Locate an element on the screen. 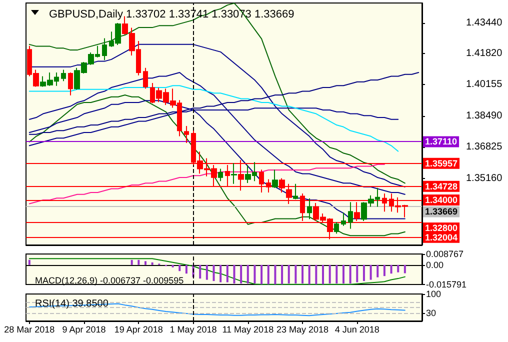 Image resolution: width=508 pixels, height=342 pixels. ref-line-label: 1.32800 is located at coordinates (441, 228).